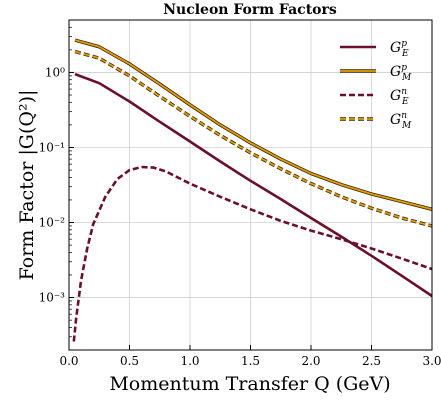  Describe the element at coordinates (399, 97) in the screenshot. I see `legend-label: Gn E` at that location.